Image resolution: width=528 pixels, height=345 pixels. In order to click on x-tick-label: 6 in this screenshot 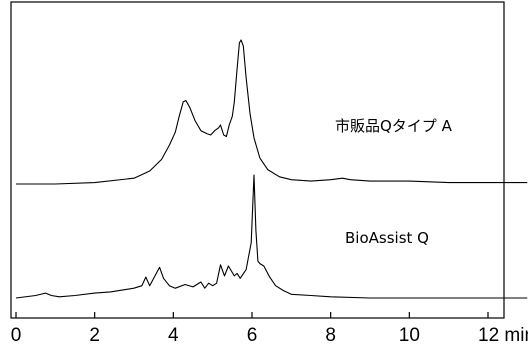, I will do `click(252, 335)`.